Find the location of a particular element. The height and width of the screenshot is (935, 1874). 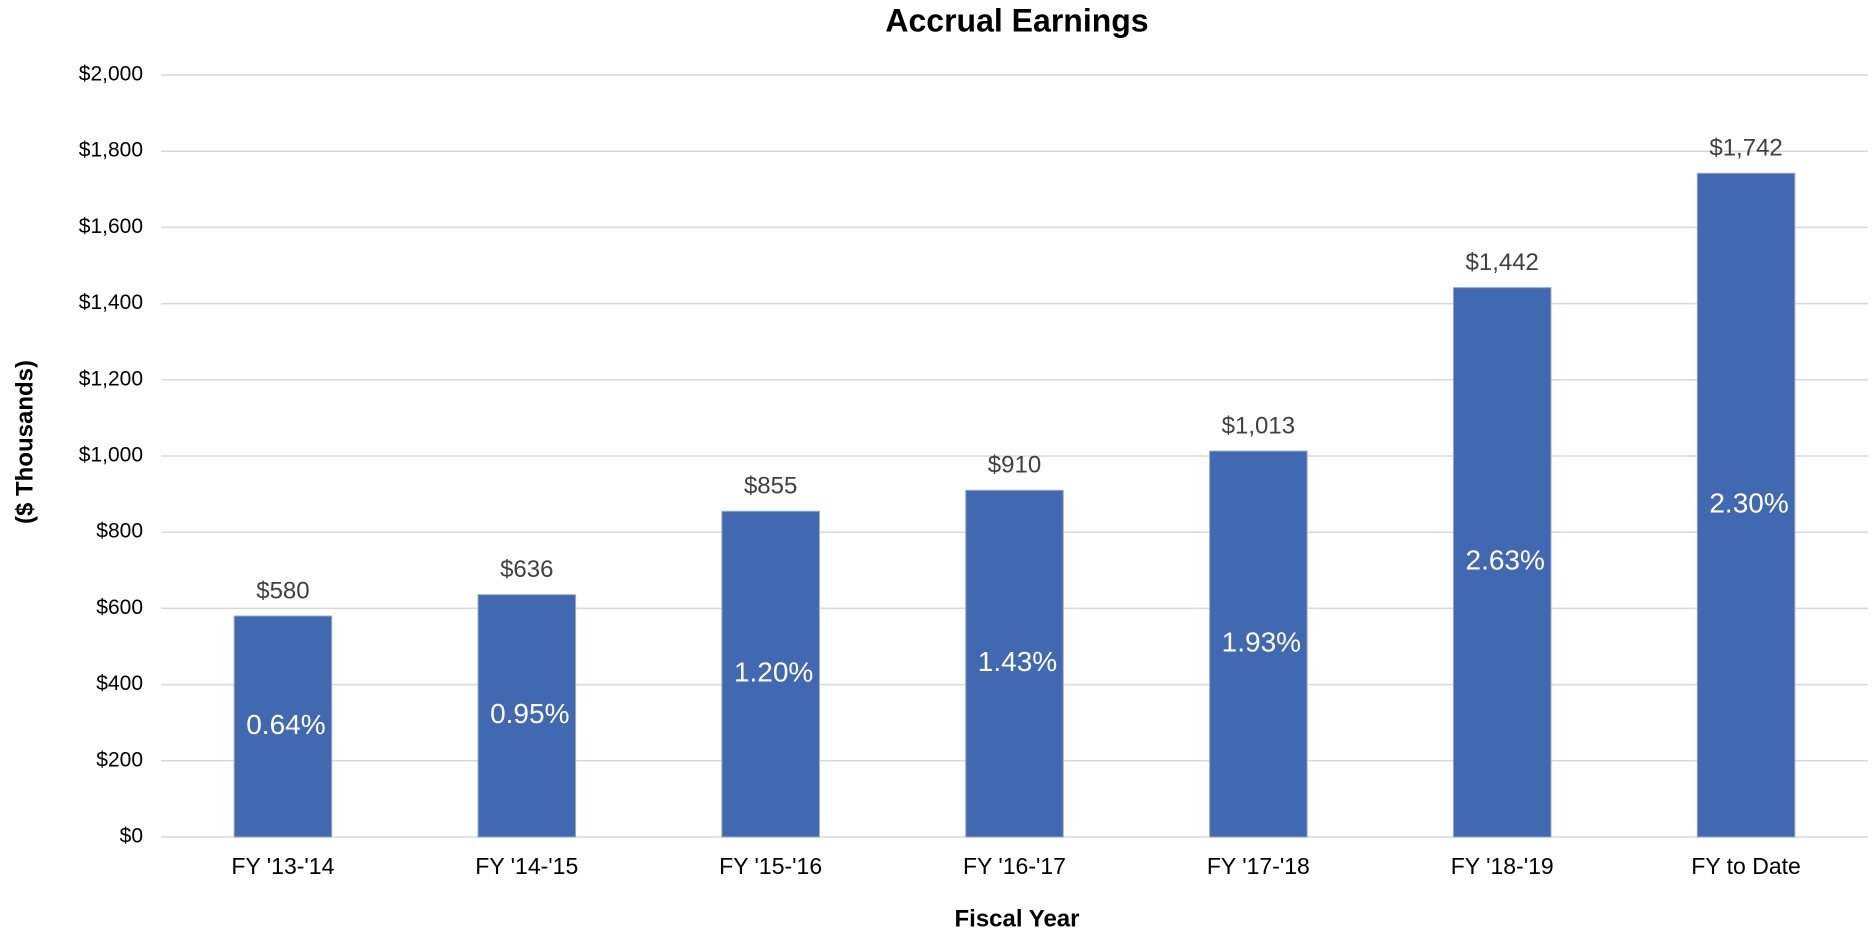

value-label: $1,742 is located at coordinates (1745, 148).